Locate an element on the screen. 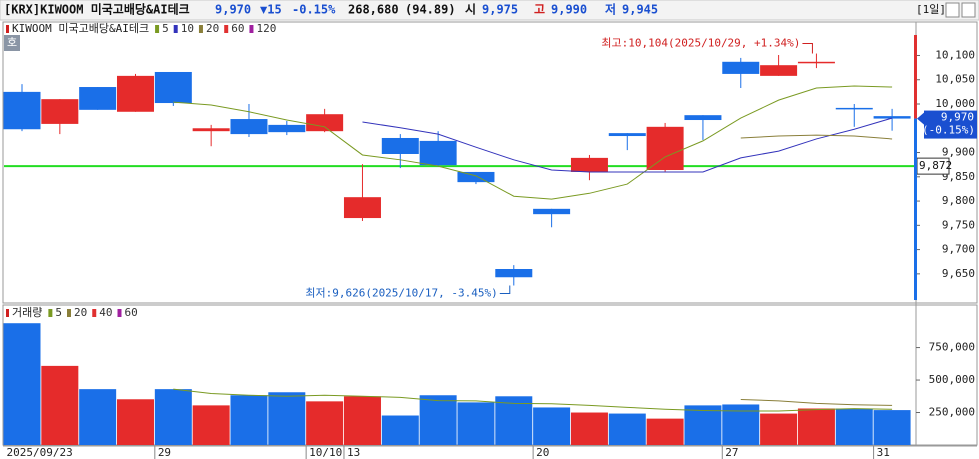 This screenshot has height=459, width=979. extreme-annotation: 최고:10,104(2025/10/29, +1.34%) is located at coordinates (700, 43).